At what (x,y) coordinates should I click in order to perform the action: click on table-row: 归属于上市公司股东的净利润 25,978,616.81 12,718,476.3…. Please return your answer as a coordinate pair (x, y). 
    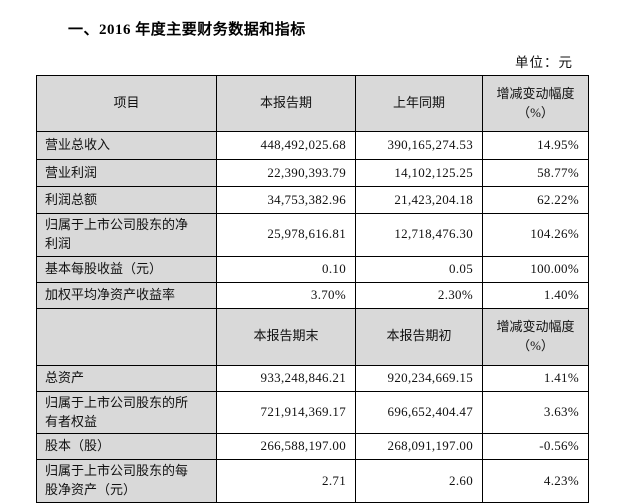
    Looking at the image, I should click on (312, 235).